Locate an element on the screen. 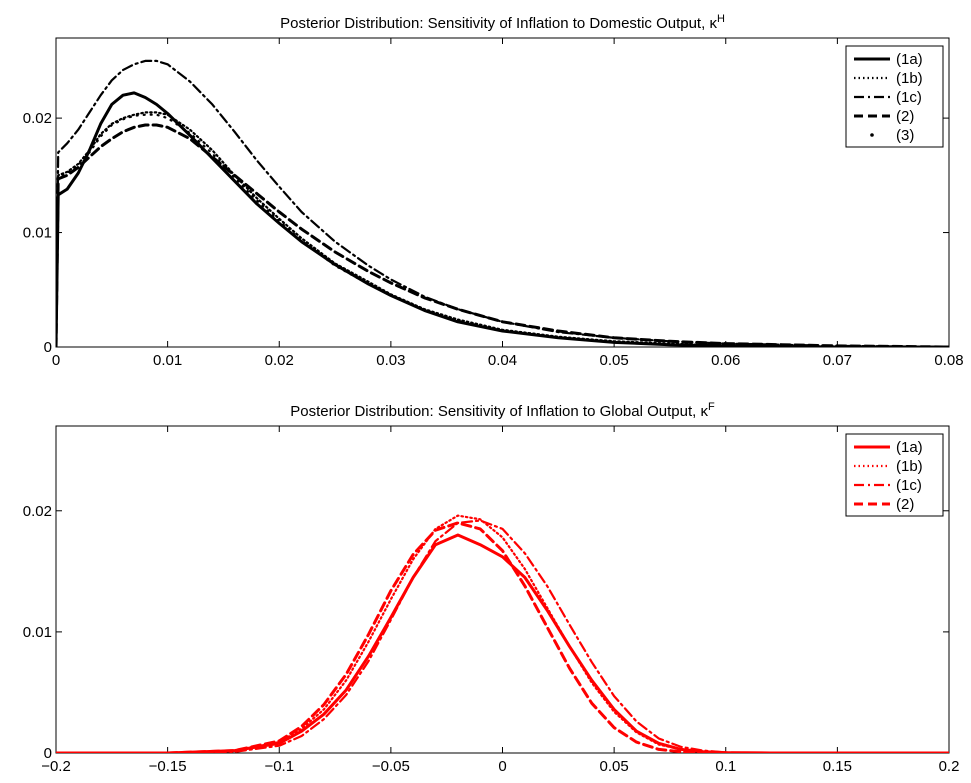 The height and width of the screenshot is (783, 971). x-tick-label: 0.08 is located at coordinates (948, 360).